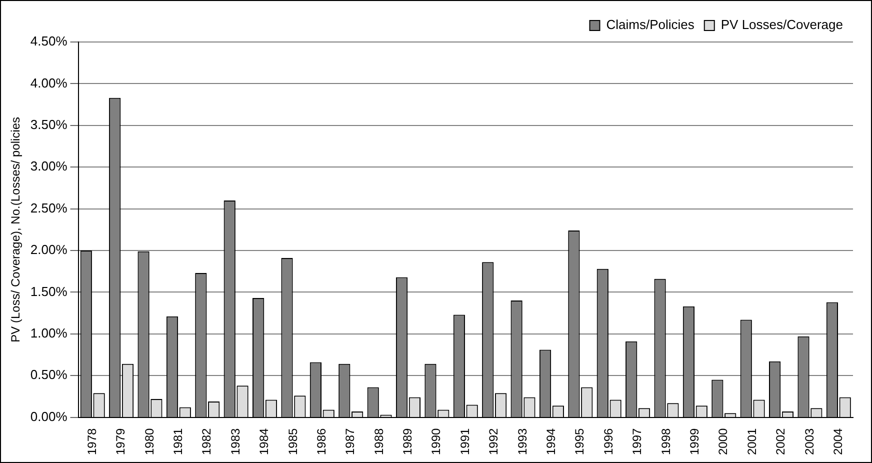 Image resolution: width=872 pixels, height=463 pixels. What do you see at coordinates (121, 442) in the screenshot?
I see `x-tick-label: 1979` at bounding box center [121, 442].